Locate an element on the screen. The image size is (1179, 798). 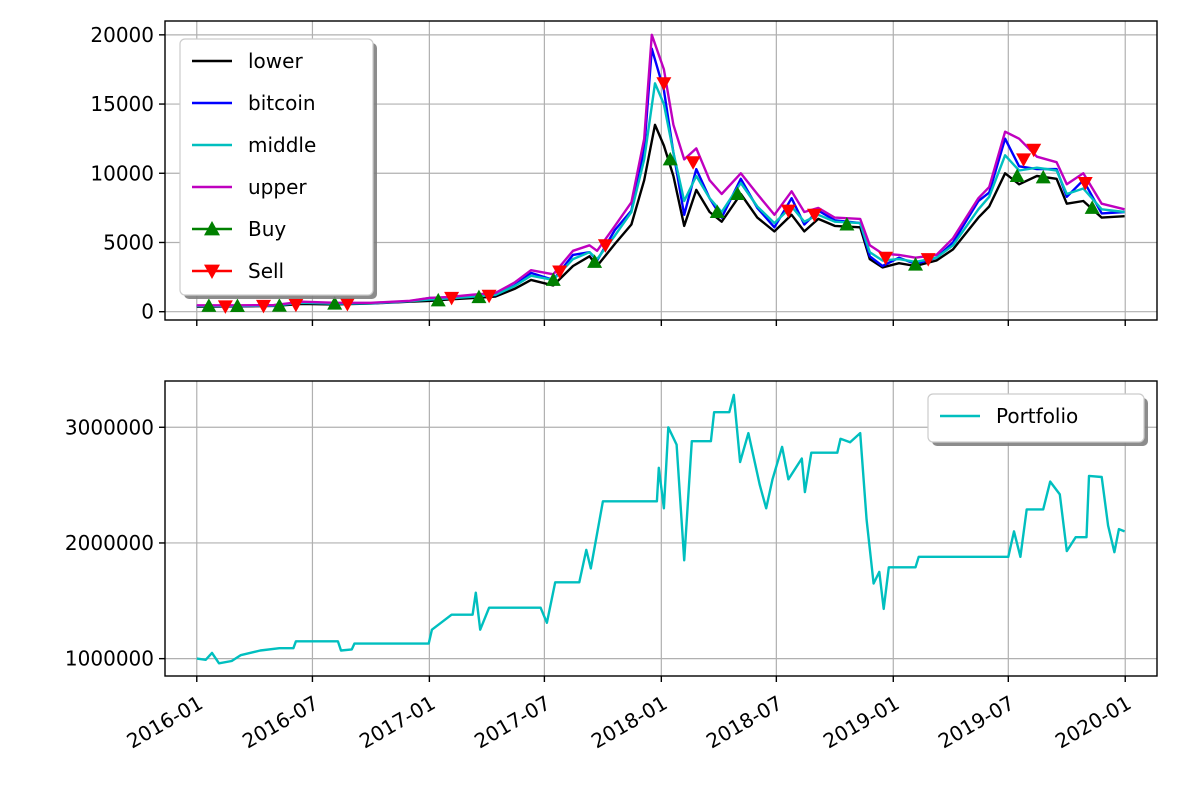
legend: Portfolio is located at coordinates (1037, 419).